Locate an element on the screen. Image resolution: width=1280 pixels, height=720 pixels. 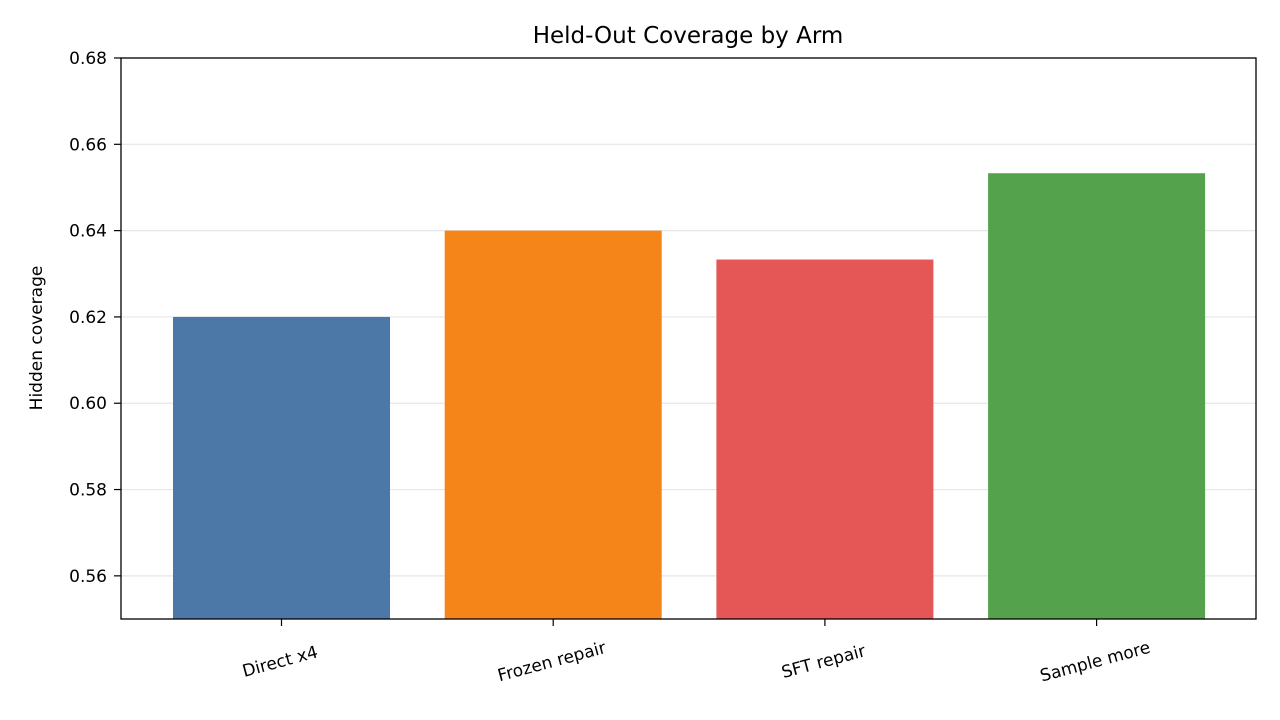
y-tick-label: 0.60 is located at coordinates (88, 404).